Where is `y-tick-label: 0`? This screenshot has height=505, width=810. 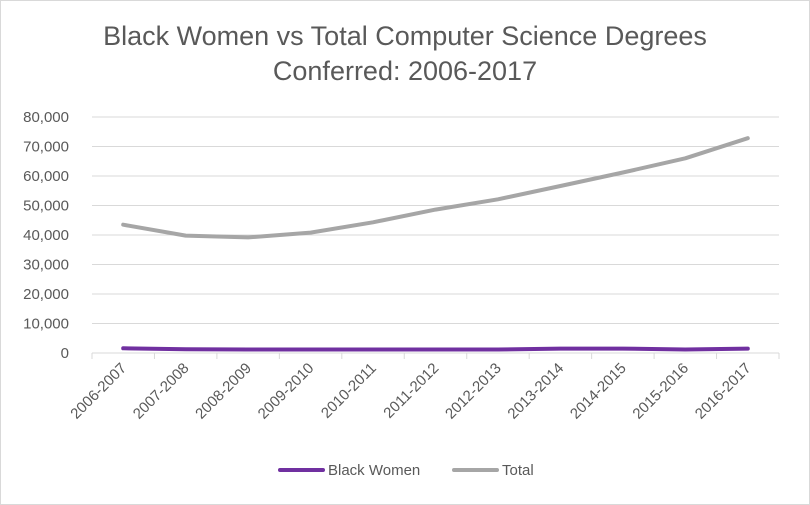
y-tick-label: 0 is located at coordinates (65, 353).